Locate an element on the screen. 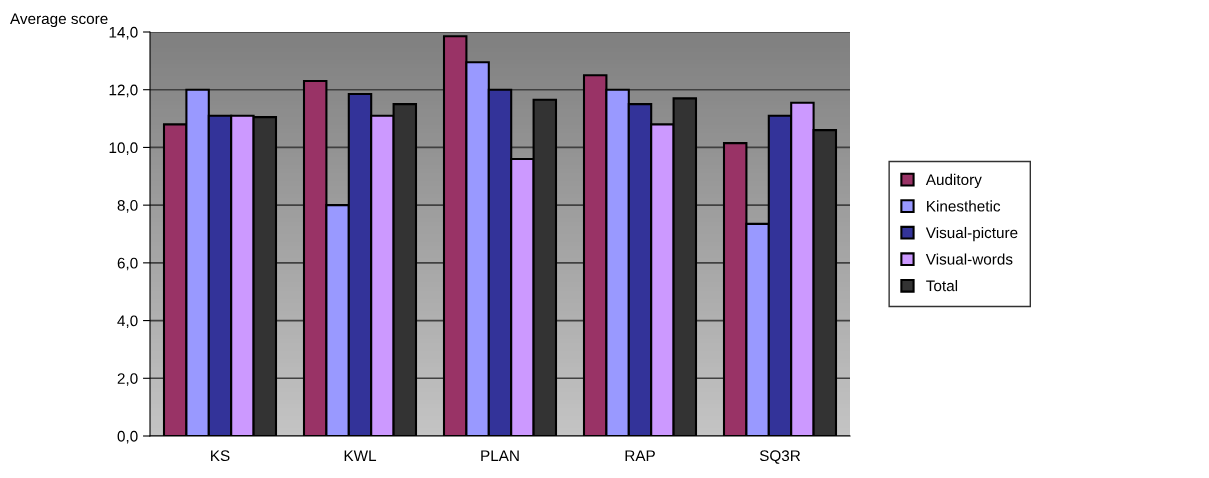 This screenshot has height=478, width=1209. y-tick-label: 10,0 is located at coordinates (123, 148).